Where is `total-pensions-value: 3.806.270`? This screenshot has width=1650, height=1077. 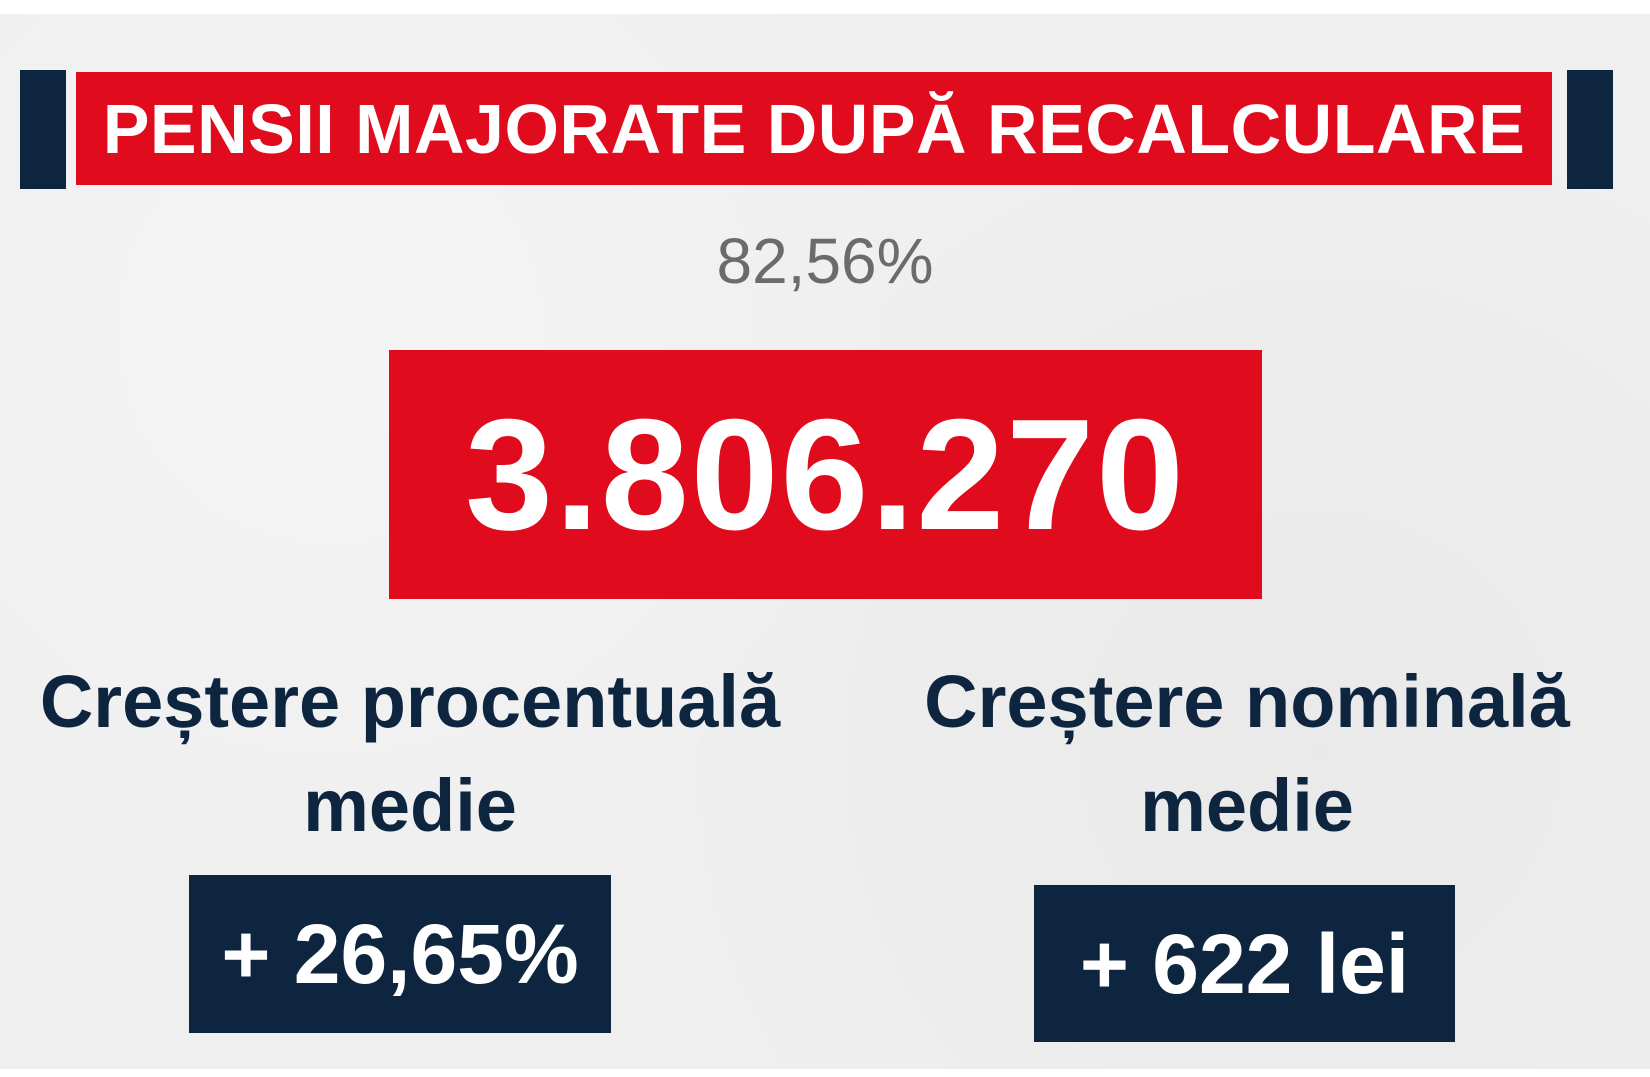
total-pensions-value: 3.806.270 is located at coordinates (825, 474).